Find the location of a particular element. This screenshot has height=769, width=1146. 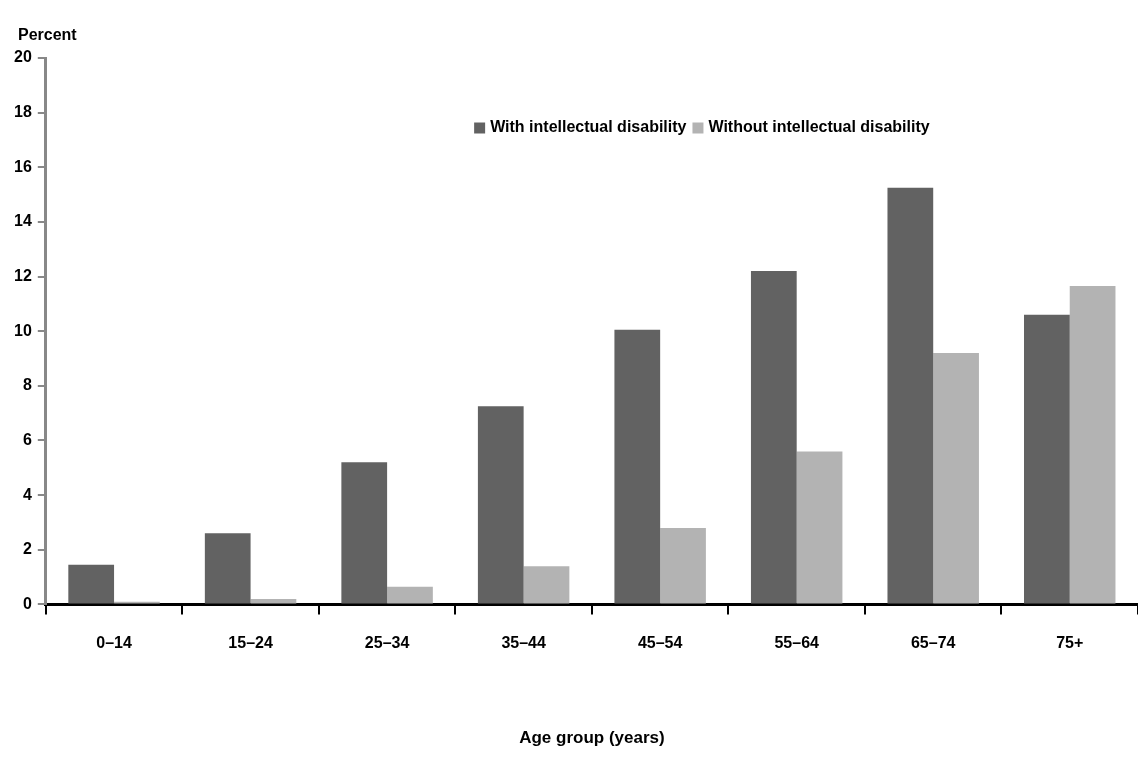

y-tick-label: 8 is located at coordinates (27, 385).